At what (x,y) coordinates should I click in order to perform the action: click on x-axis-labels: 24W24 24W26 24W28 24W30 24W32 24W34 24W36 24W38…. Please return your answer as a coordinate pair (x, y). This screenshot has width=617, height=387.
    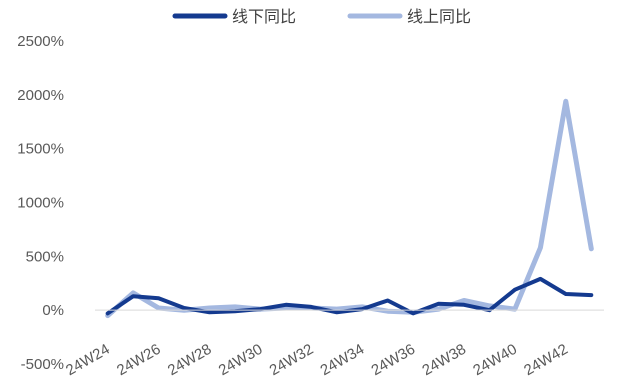
    Looking at the image, I should click on (317, 360).